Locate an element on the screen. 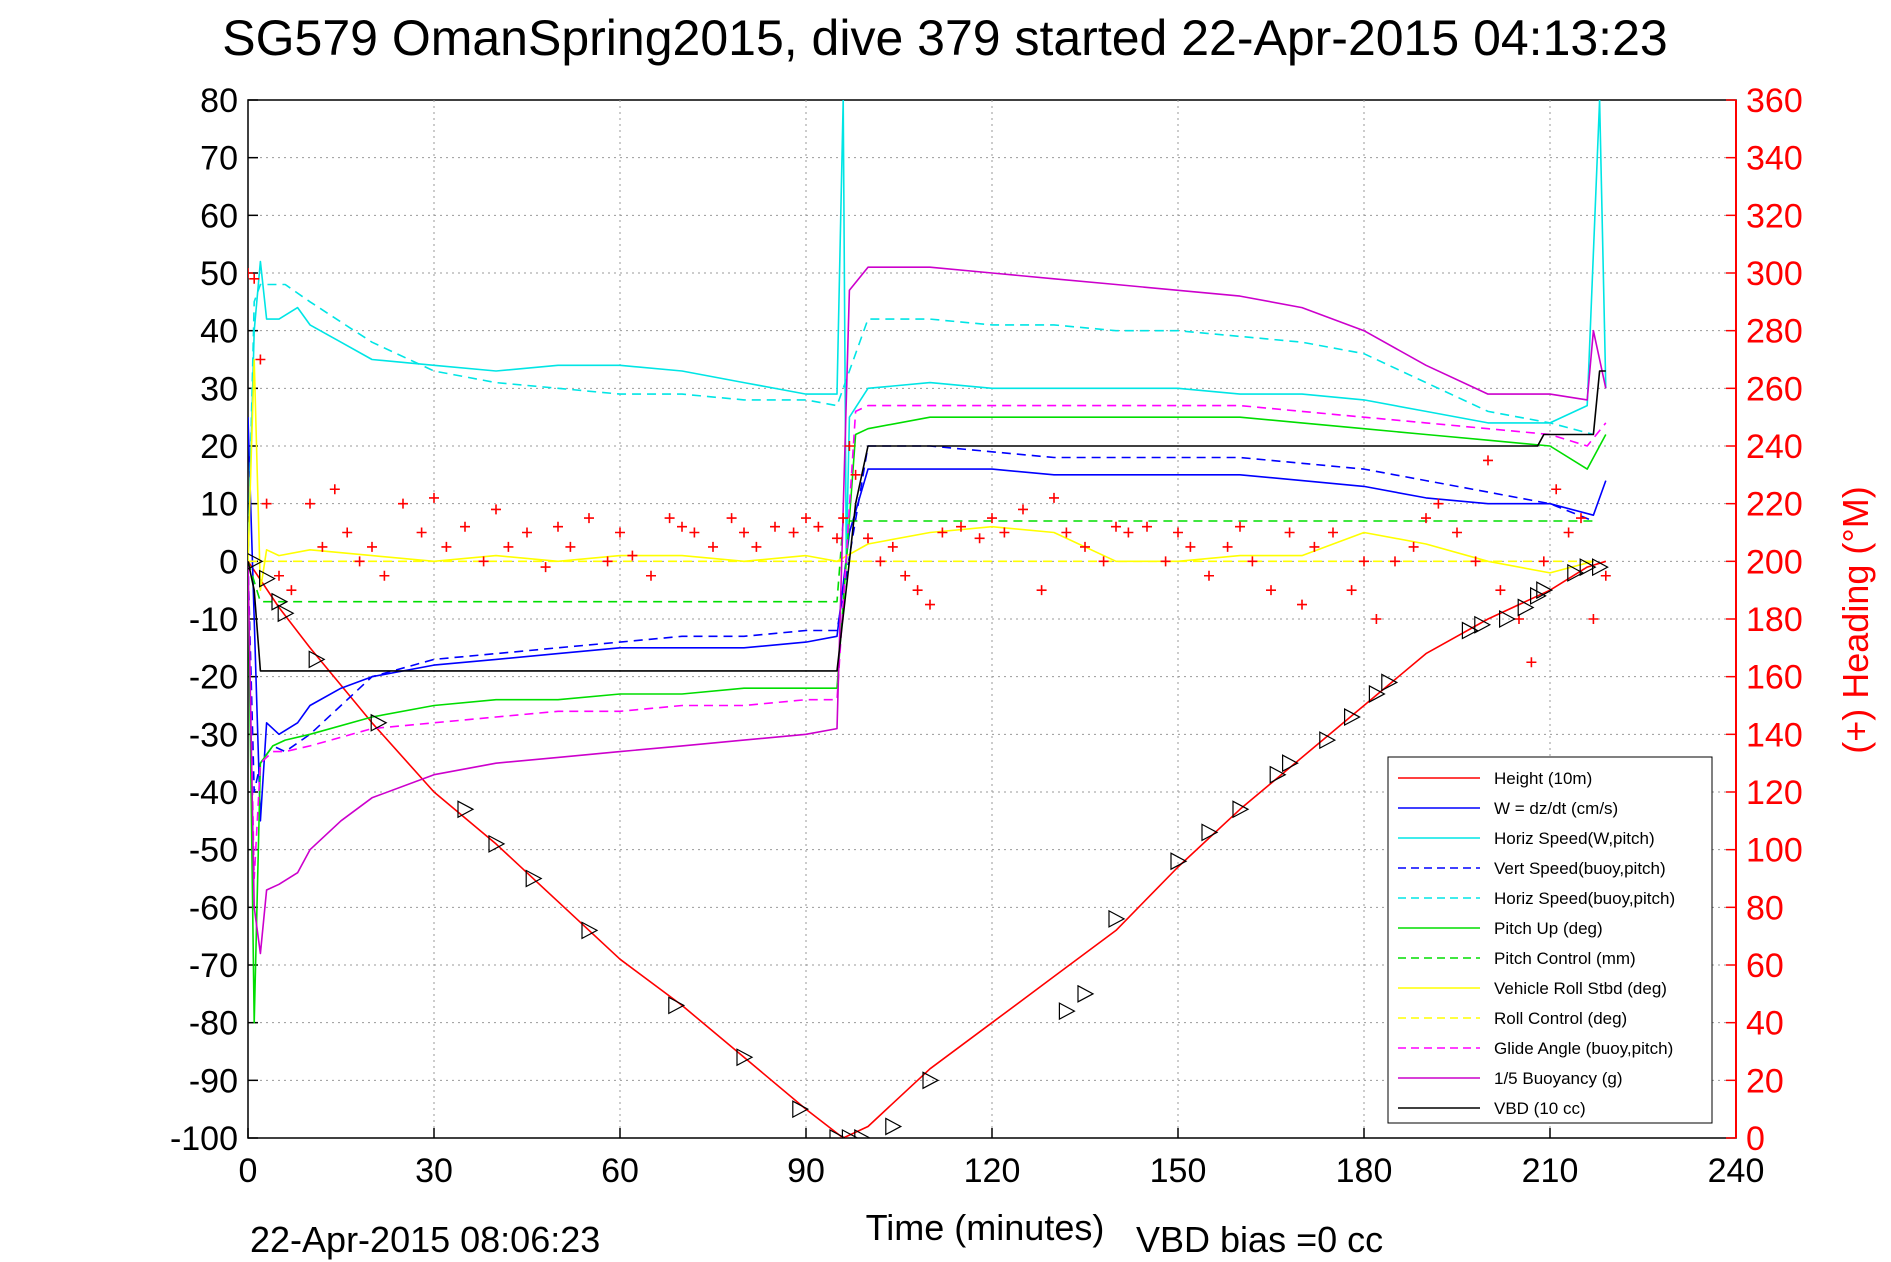 The width and height of the screenshot is (1891, 1262). y-tick-label-2: 60 is located at coordinates (219, 216).